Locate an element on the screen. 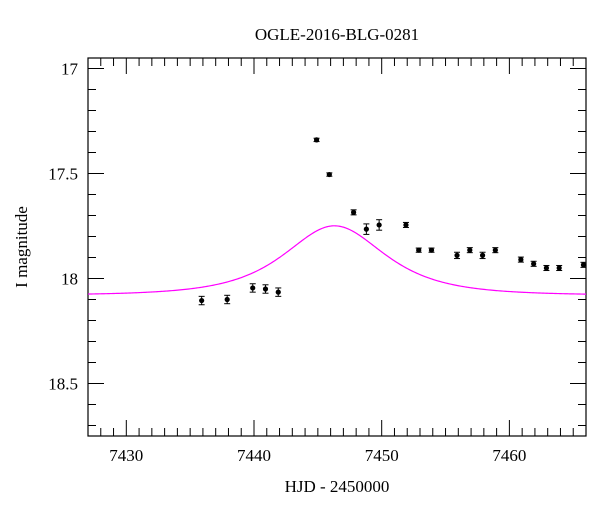  x-tick-label: 7430 is located at coordinates (126, 455).